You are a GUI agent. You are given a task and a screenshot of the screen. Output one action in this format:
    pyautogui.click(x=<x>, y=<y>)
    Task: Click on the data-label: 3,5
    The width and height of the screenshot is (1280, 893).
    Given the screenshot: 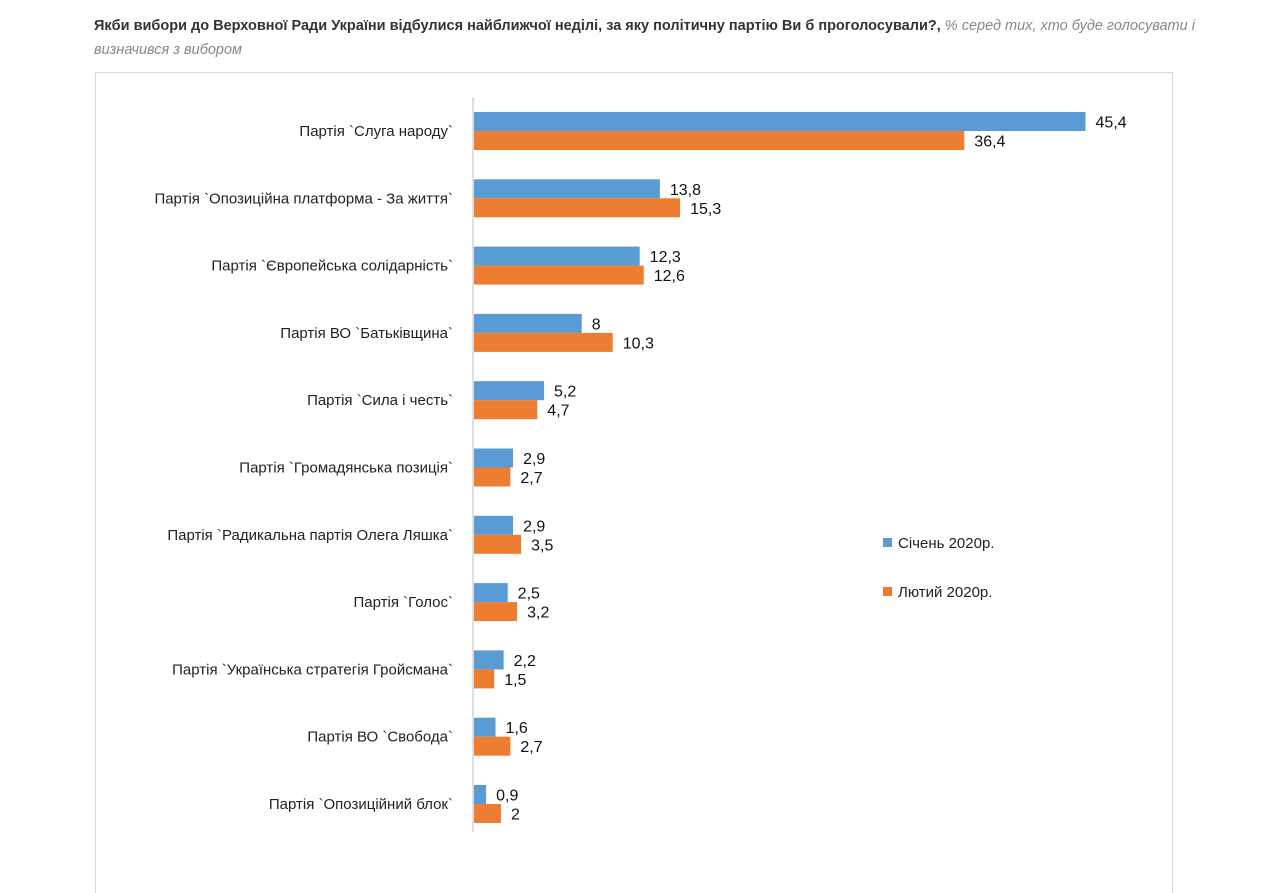 What is the action you would take?
    pyautogui.click(x=542, y=545)
    